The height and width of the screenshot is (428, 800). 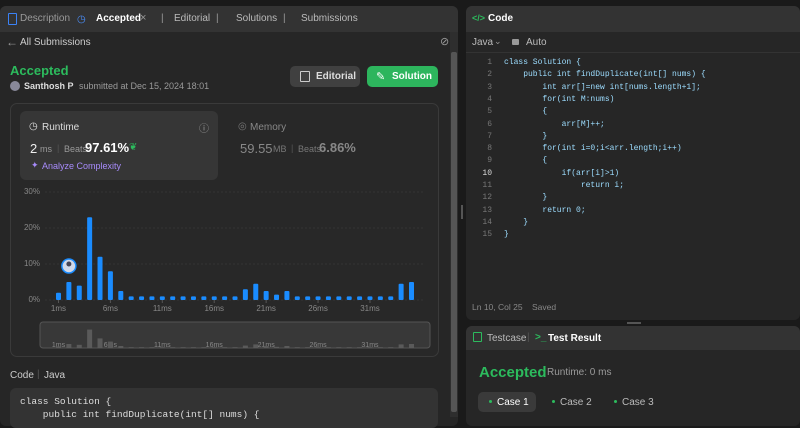 I want to click on x-tick-label: 11ms, so click(x=162, y=308).